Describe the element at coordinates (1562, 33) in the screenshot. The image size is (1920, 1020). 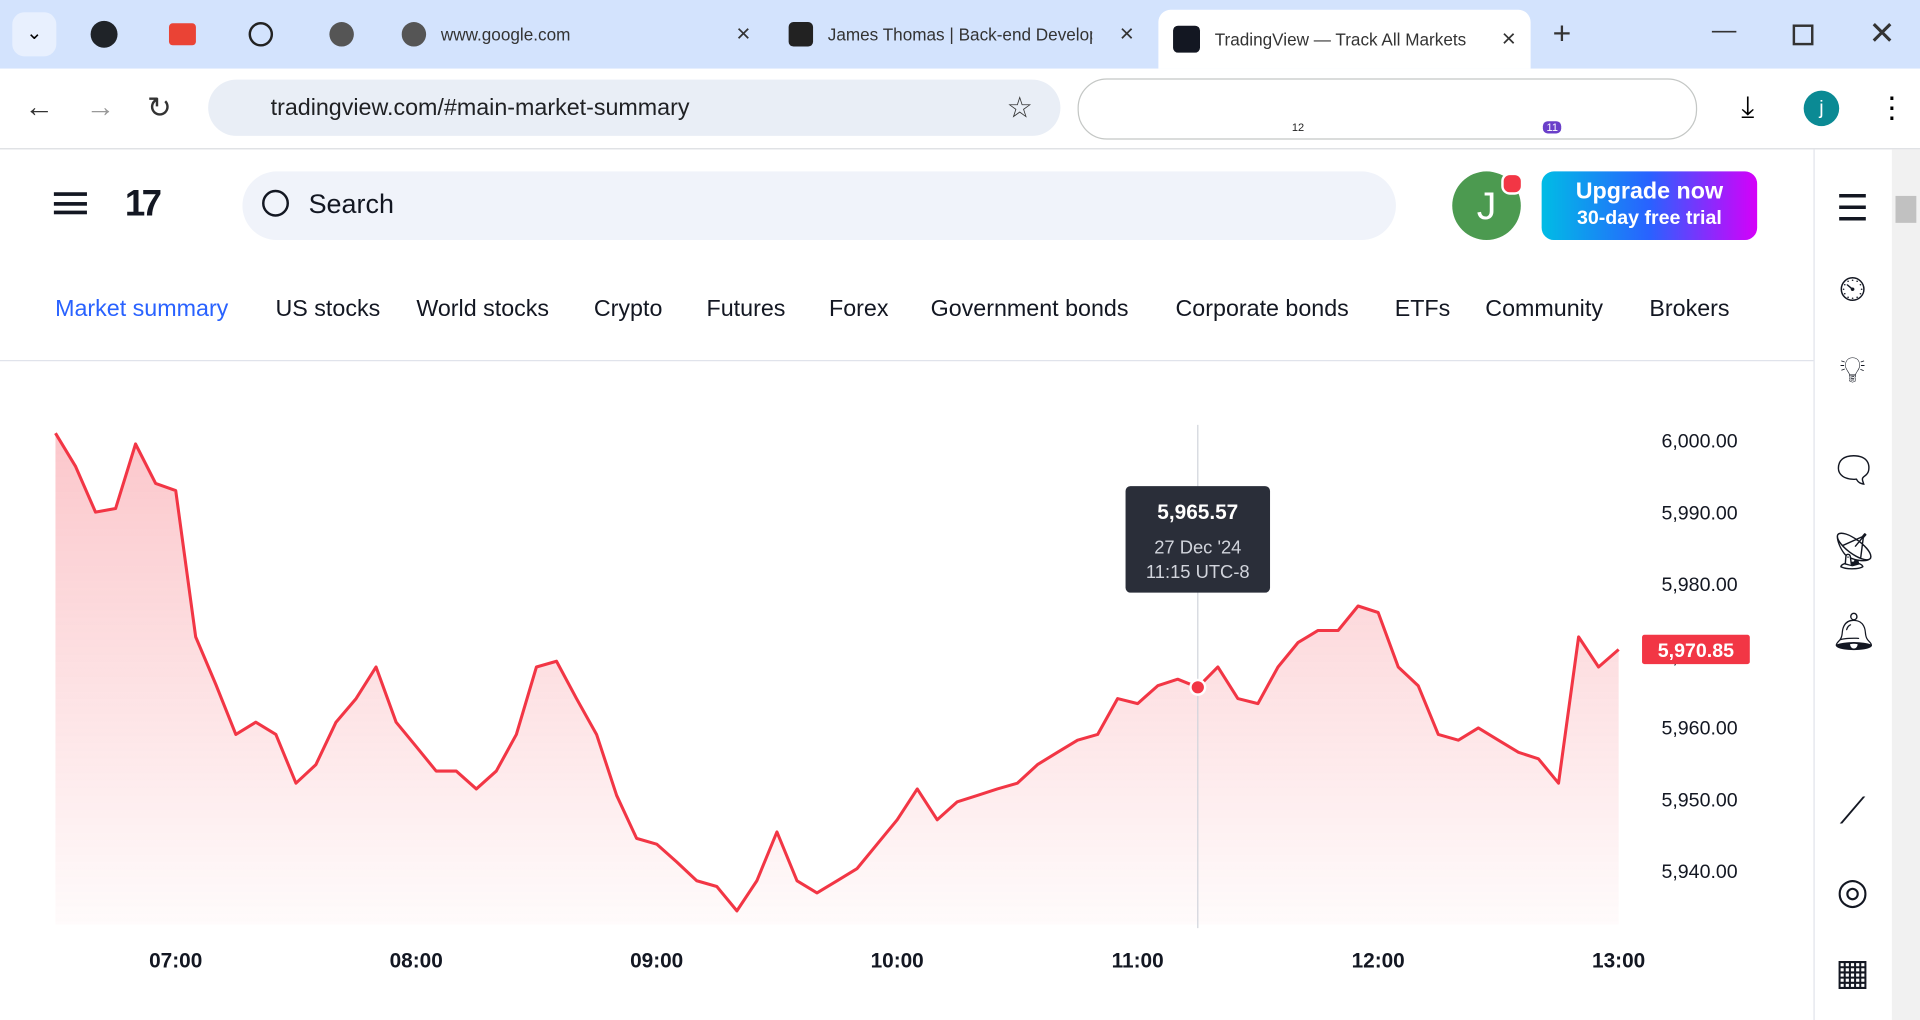
I see `new-tab: +` at that location.